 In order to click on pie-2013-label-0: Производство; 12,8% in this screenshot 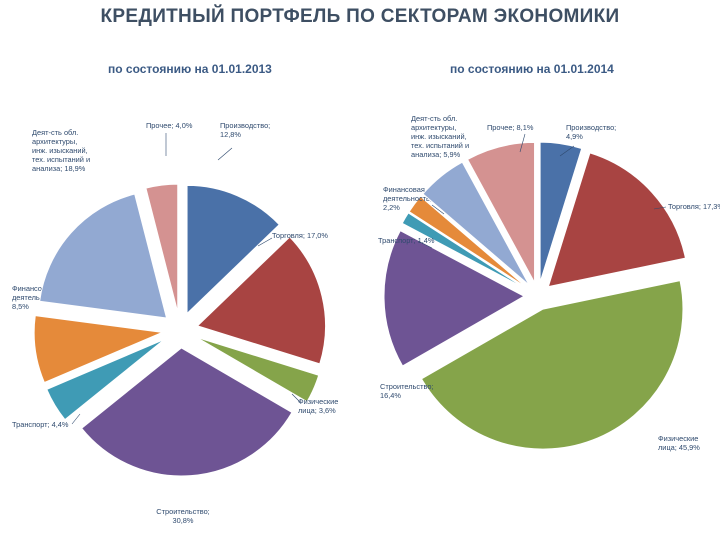, I will do `click(245, 130)`.